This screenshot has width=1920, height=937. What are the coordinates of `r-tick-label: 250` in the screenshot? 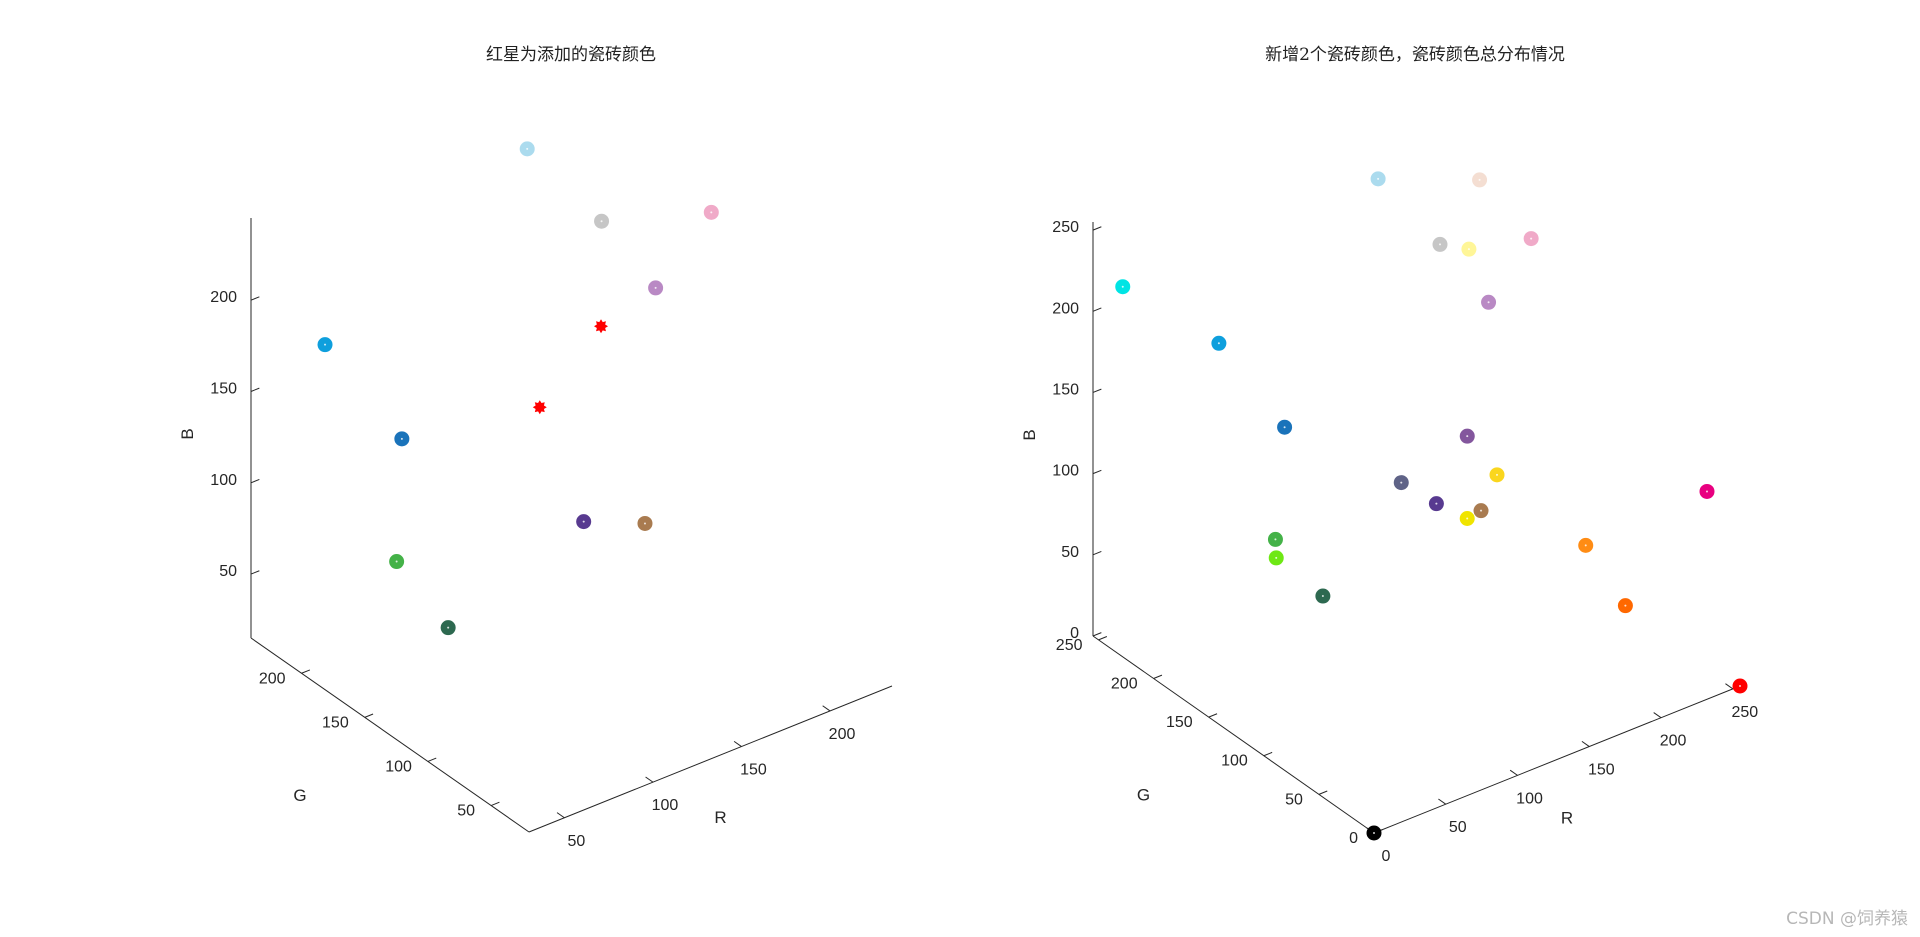 It's located at (1744, 712).